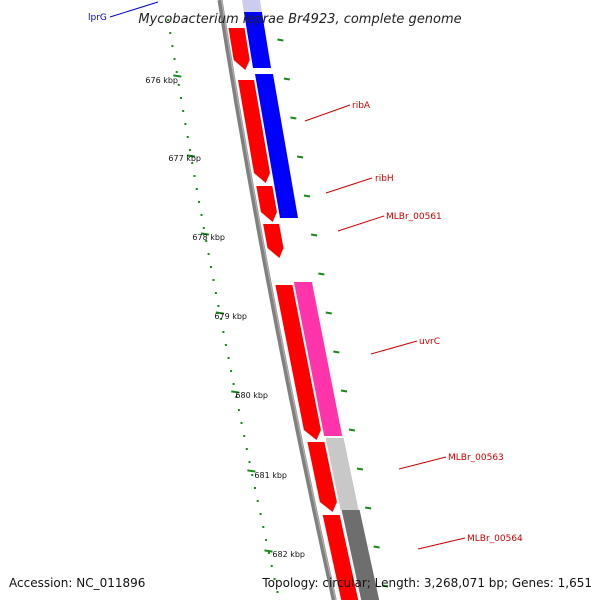 This screenshot has height=600, width=600. What do you see at coordinates (257, 40) in the screenshot?
I see `gene-segment-top` at bounding box center [257, 40].